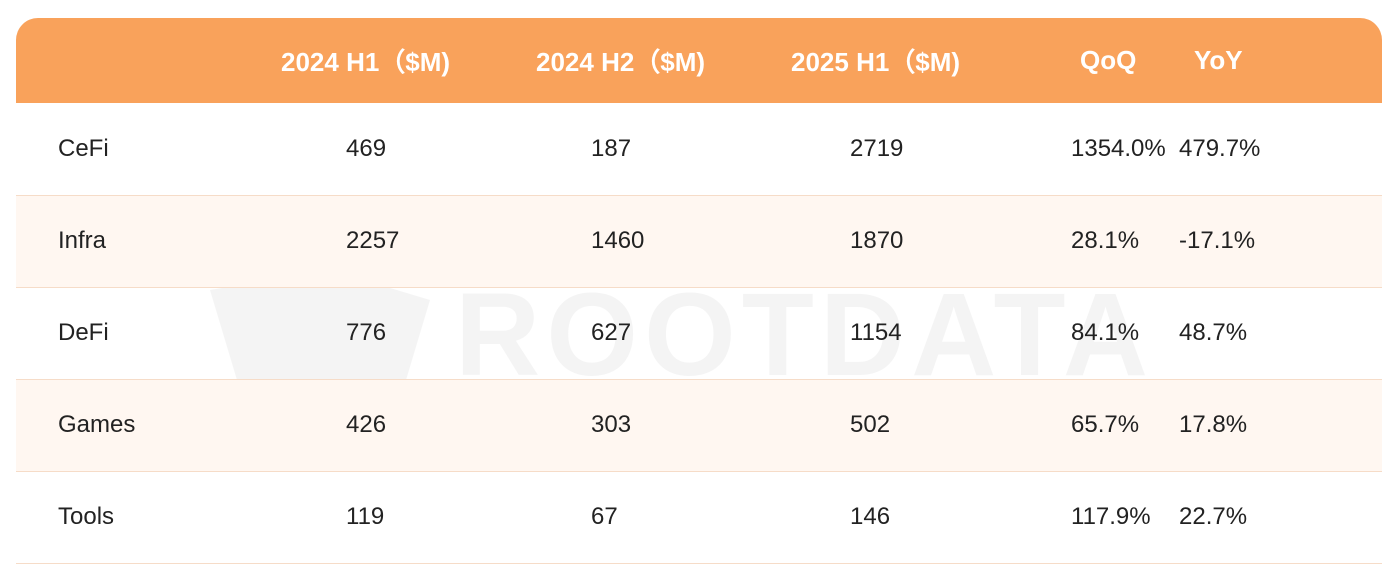  What do you see at coordinates (618, 240) in the screenshot?
I see `cell-2024-h2: 1460` at bounding box center [618, 240].